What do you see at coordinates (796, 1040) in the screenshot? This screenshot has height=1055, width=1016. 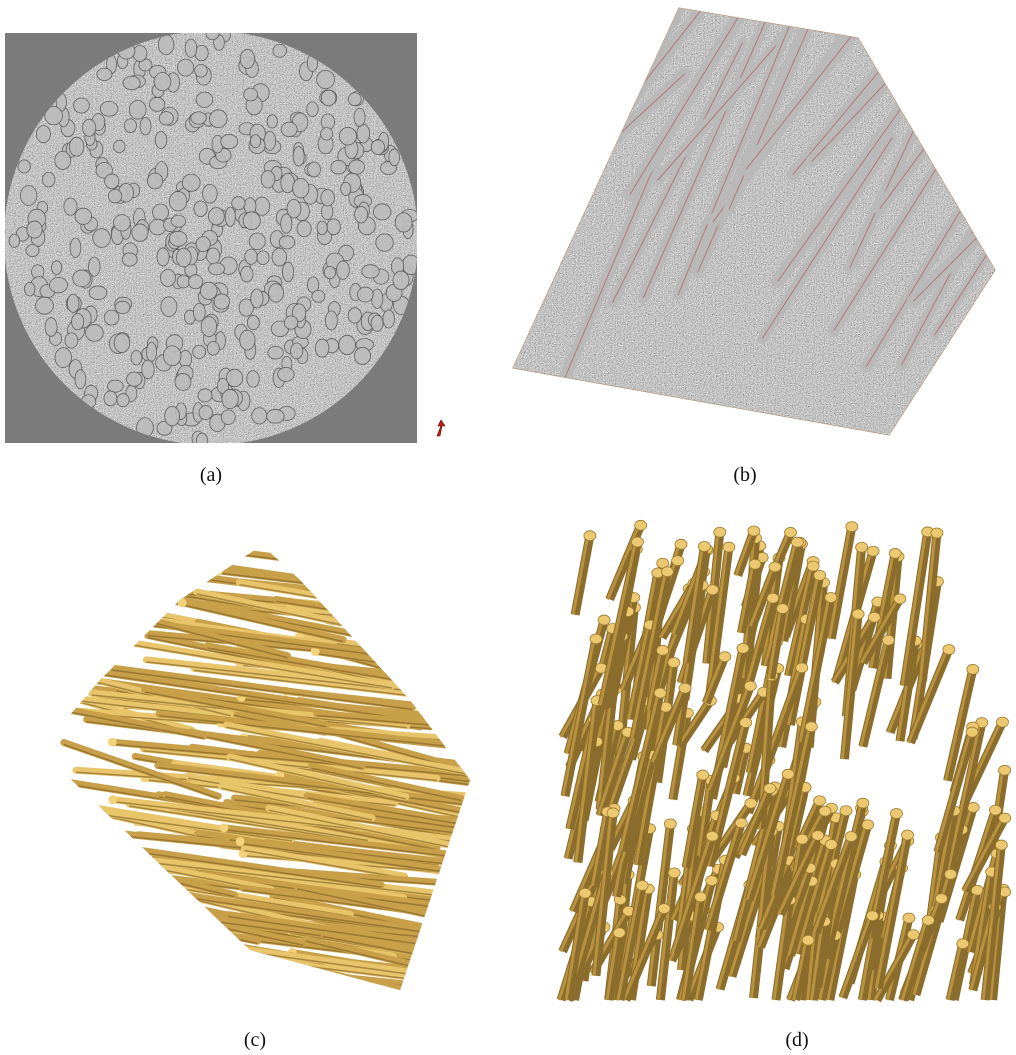 I see `panel-label: (d)` at bounding box center [796, 1040].